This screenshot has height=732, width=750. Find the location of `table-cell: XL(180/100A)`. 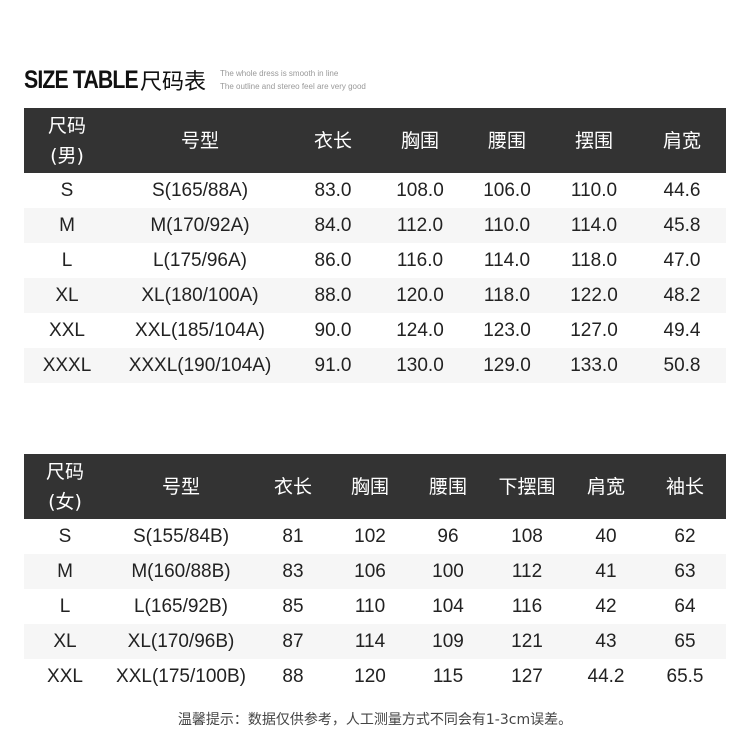

table-cell: XL(180/100A) is located at coordinates (200, 295).